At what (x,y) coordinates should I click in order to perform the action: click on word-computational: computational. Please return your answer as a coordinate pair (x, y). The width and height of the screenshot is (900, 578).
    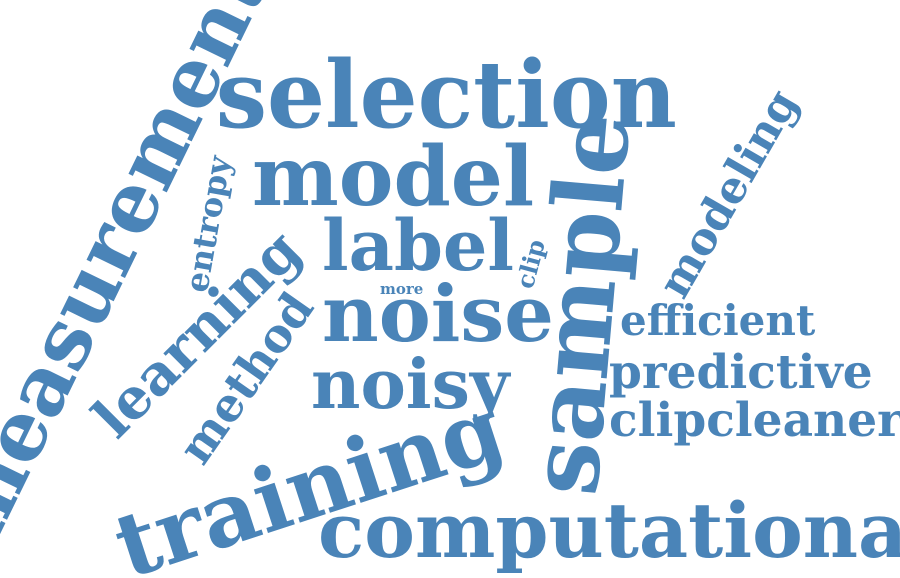
    Looking at the image, I should click on (609, 530).